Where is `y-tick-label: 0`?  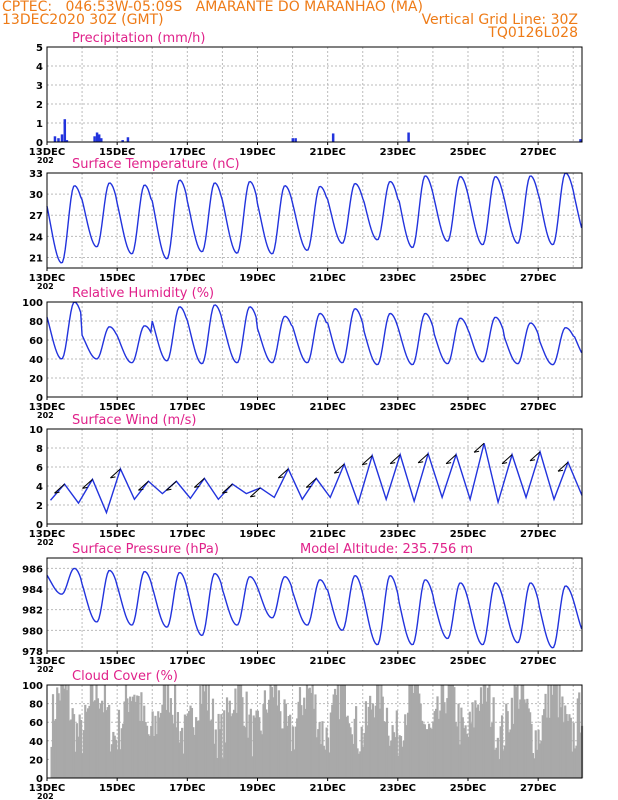
y-tick-label: 0 is located at coordinates (39, 525).